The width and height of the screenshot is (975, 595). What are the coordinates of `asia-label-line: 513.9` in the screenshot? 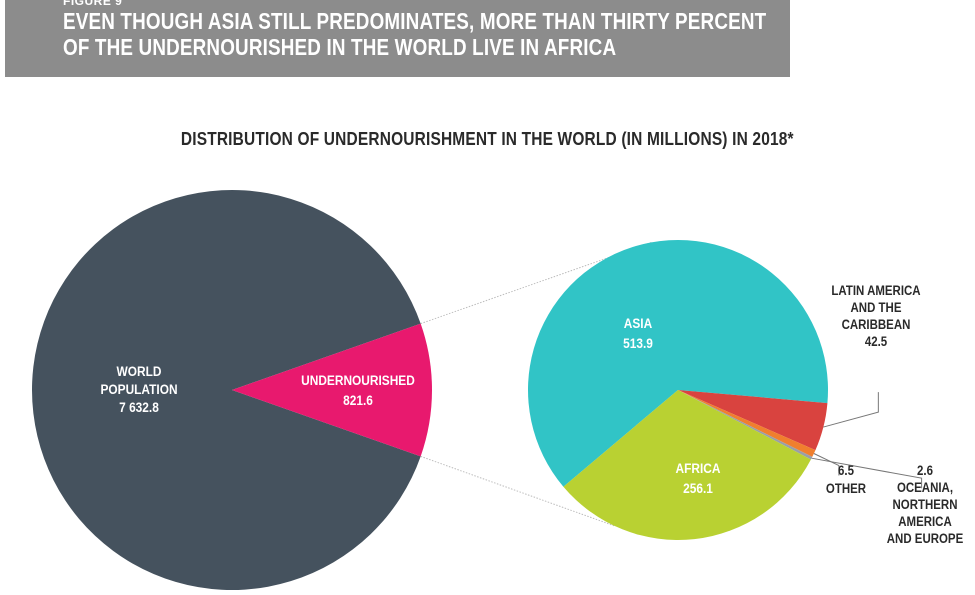 It's located at (638, 343).